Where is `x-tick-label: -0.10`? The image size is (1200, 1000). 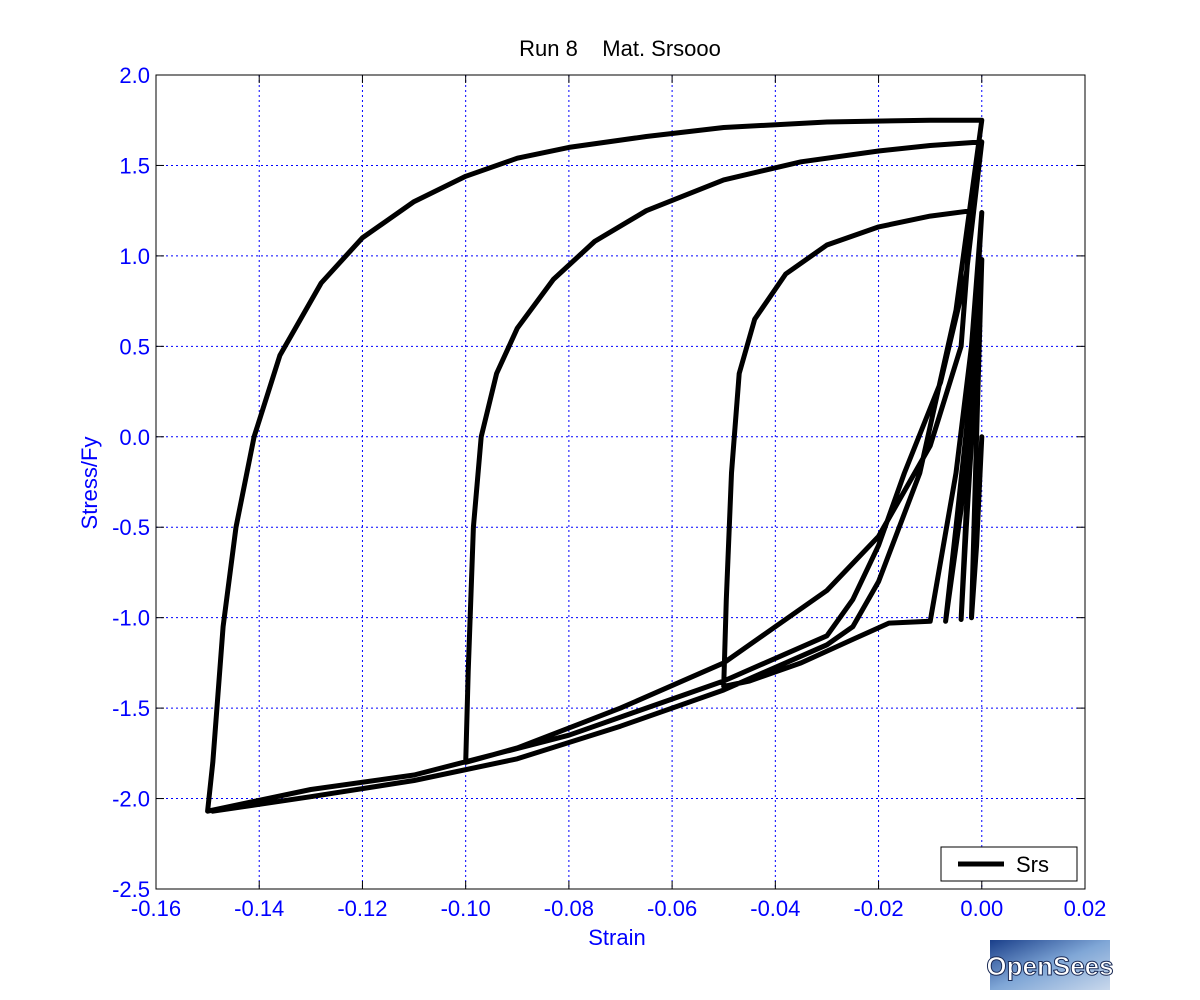
x-tick-label: -0.10 is located at coordinates (466, 908).